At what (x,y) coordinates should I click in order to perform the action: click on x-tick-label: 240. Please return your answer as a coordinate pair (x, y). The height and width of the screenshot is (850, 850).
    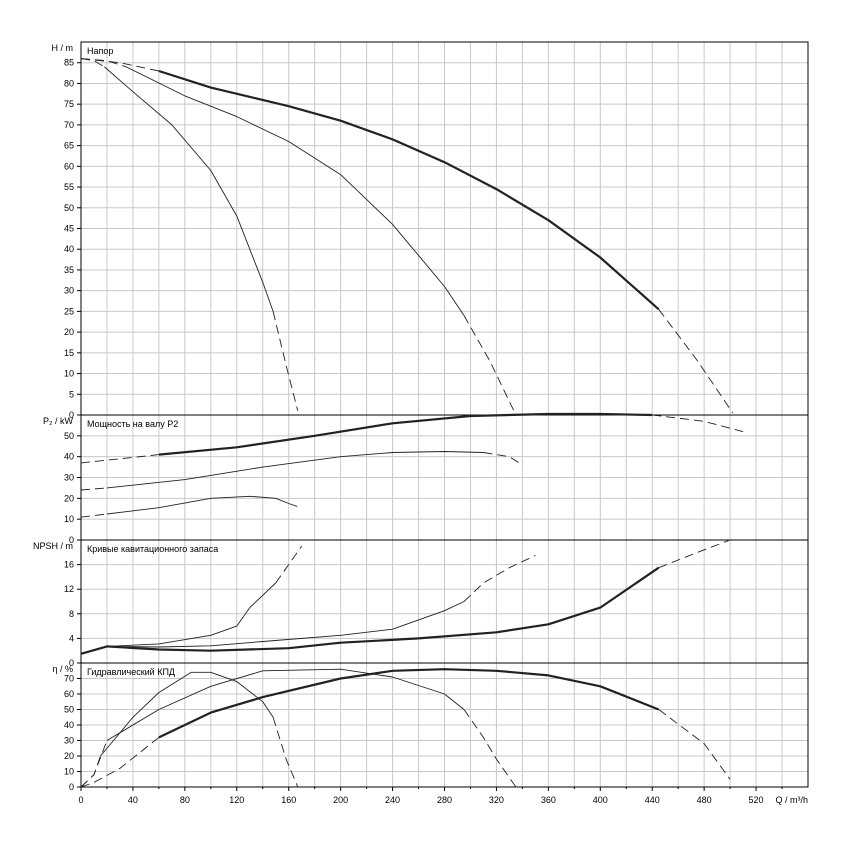
    Looking at the image, I should click on (392, 800).